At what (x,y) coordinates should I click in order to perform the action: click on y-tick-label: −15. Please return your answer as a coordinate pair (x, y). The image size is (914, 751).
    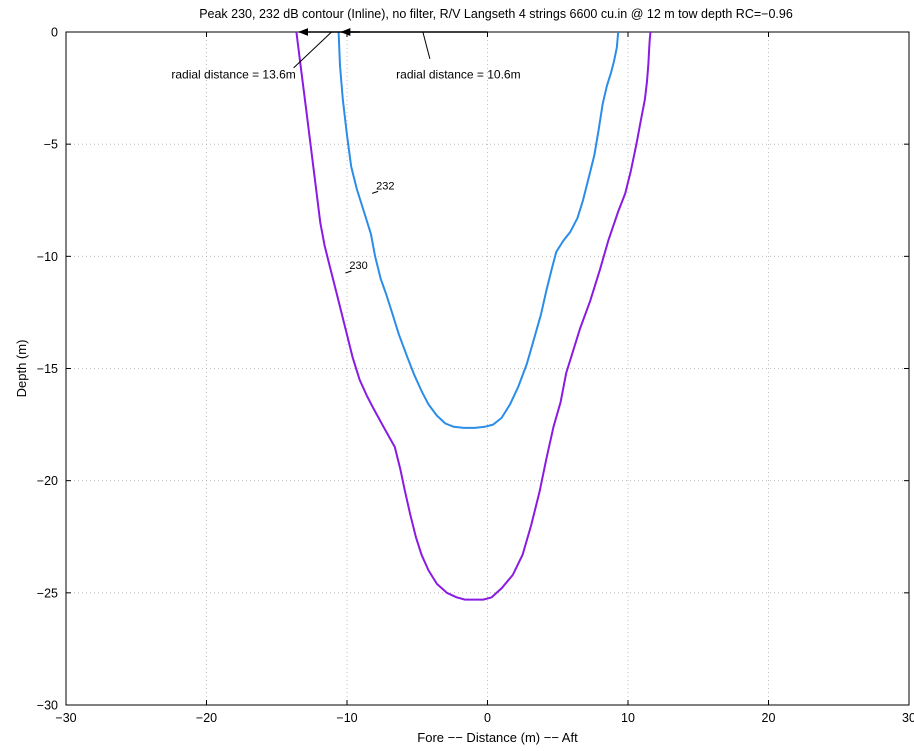
    Looking at the image, I should click on (47, 369).